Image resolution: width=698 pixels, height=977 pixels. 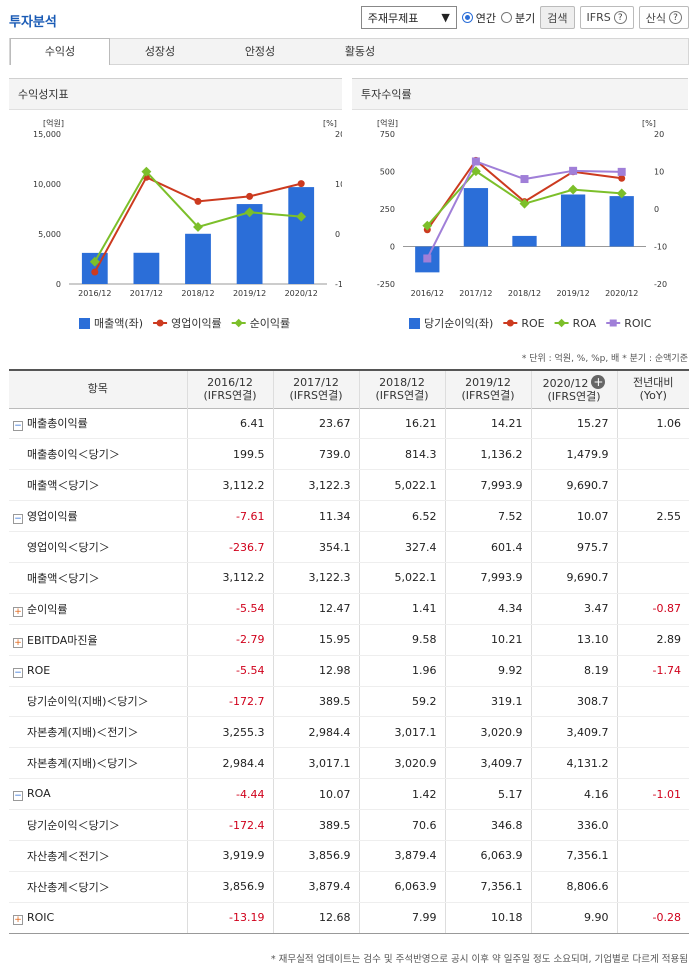 What do you see at coordinates (402, 670) in the screenshot?
I see `table-cell: 1.96` at bounding box center [402, 670].